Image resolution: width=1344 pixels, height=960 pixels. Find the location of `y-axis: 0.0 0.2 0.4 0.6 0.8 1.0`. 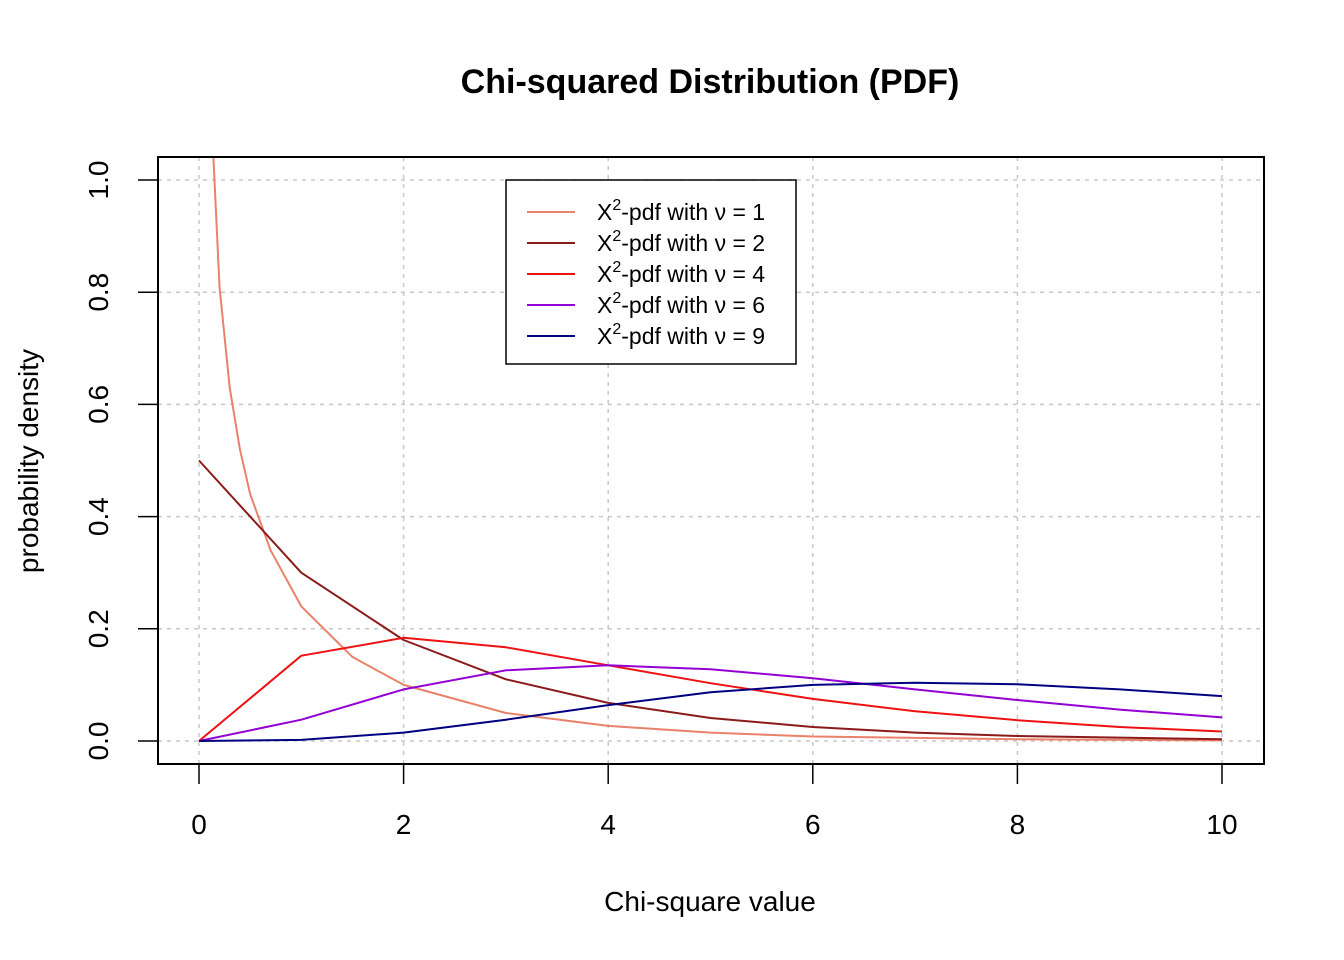

y-axis: 0.0 0.2 0.4 0.6 0.8 1.0 is located at coordinates (121, 461).